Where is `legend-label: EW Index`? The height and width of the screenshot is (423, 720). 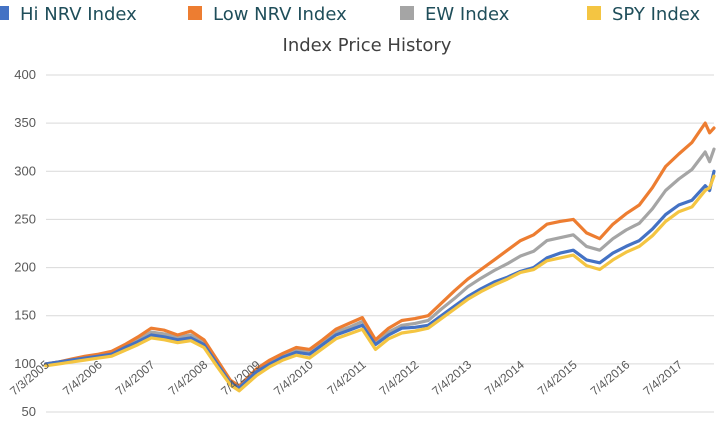
legend-label: EW Index is located at coordinates (467, 14).